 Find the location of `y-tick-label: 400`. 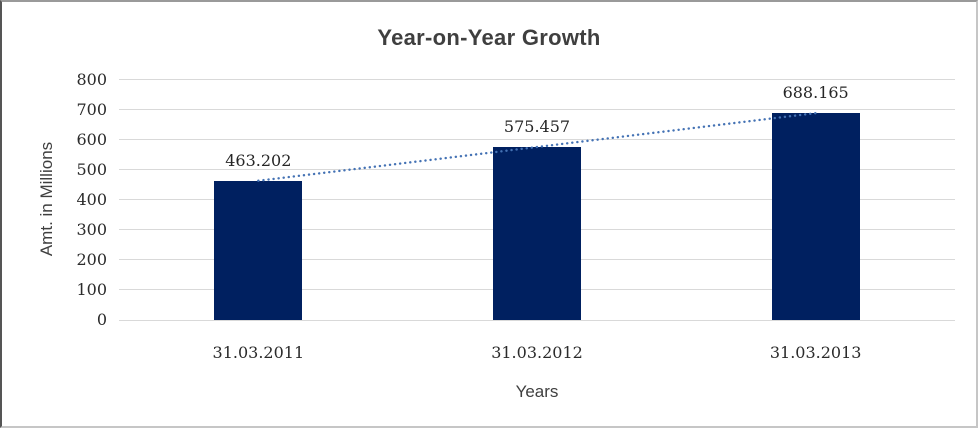

y-tick-label: 400 is located at coordinates (91, 199).